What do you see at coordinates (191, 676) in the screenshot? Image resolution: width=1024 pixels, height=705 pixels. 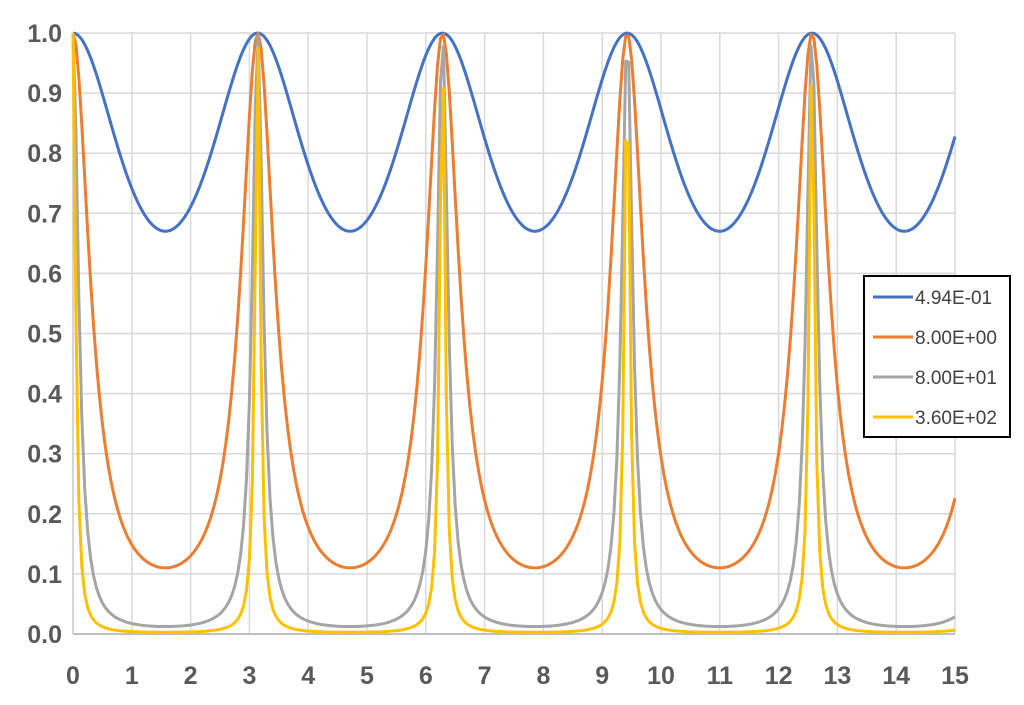 I see `x-tick-label: 2` at bounding box center [191, 676].